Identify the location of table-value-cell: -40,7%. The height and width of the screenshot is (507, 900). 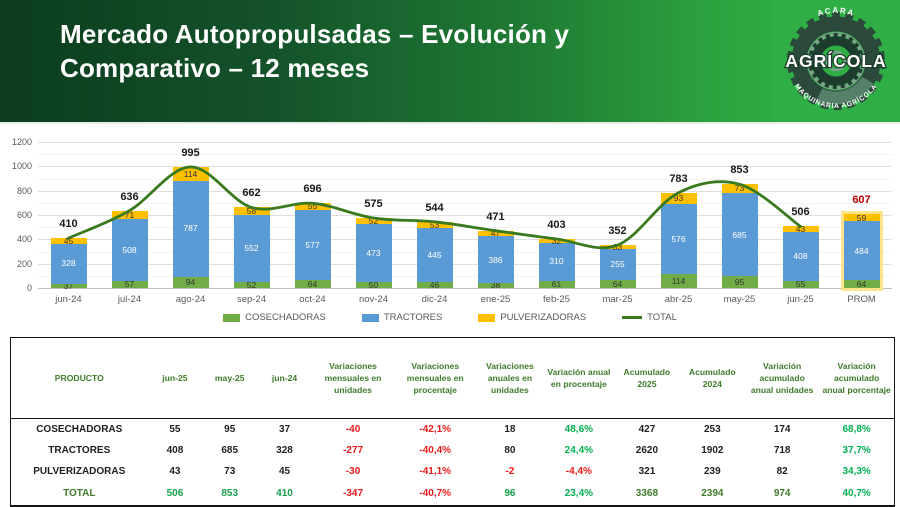
(435, 493).